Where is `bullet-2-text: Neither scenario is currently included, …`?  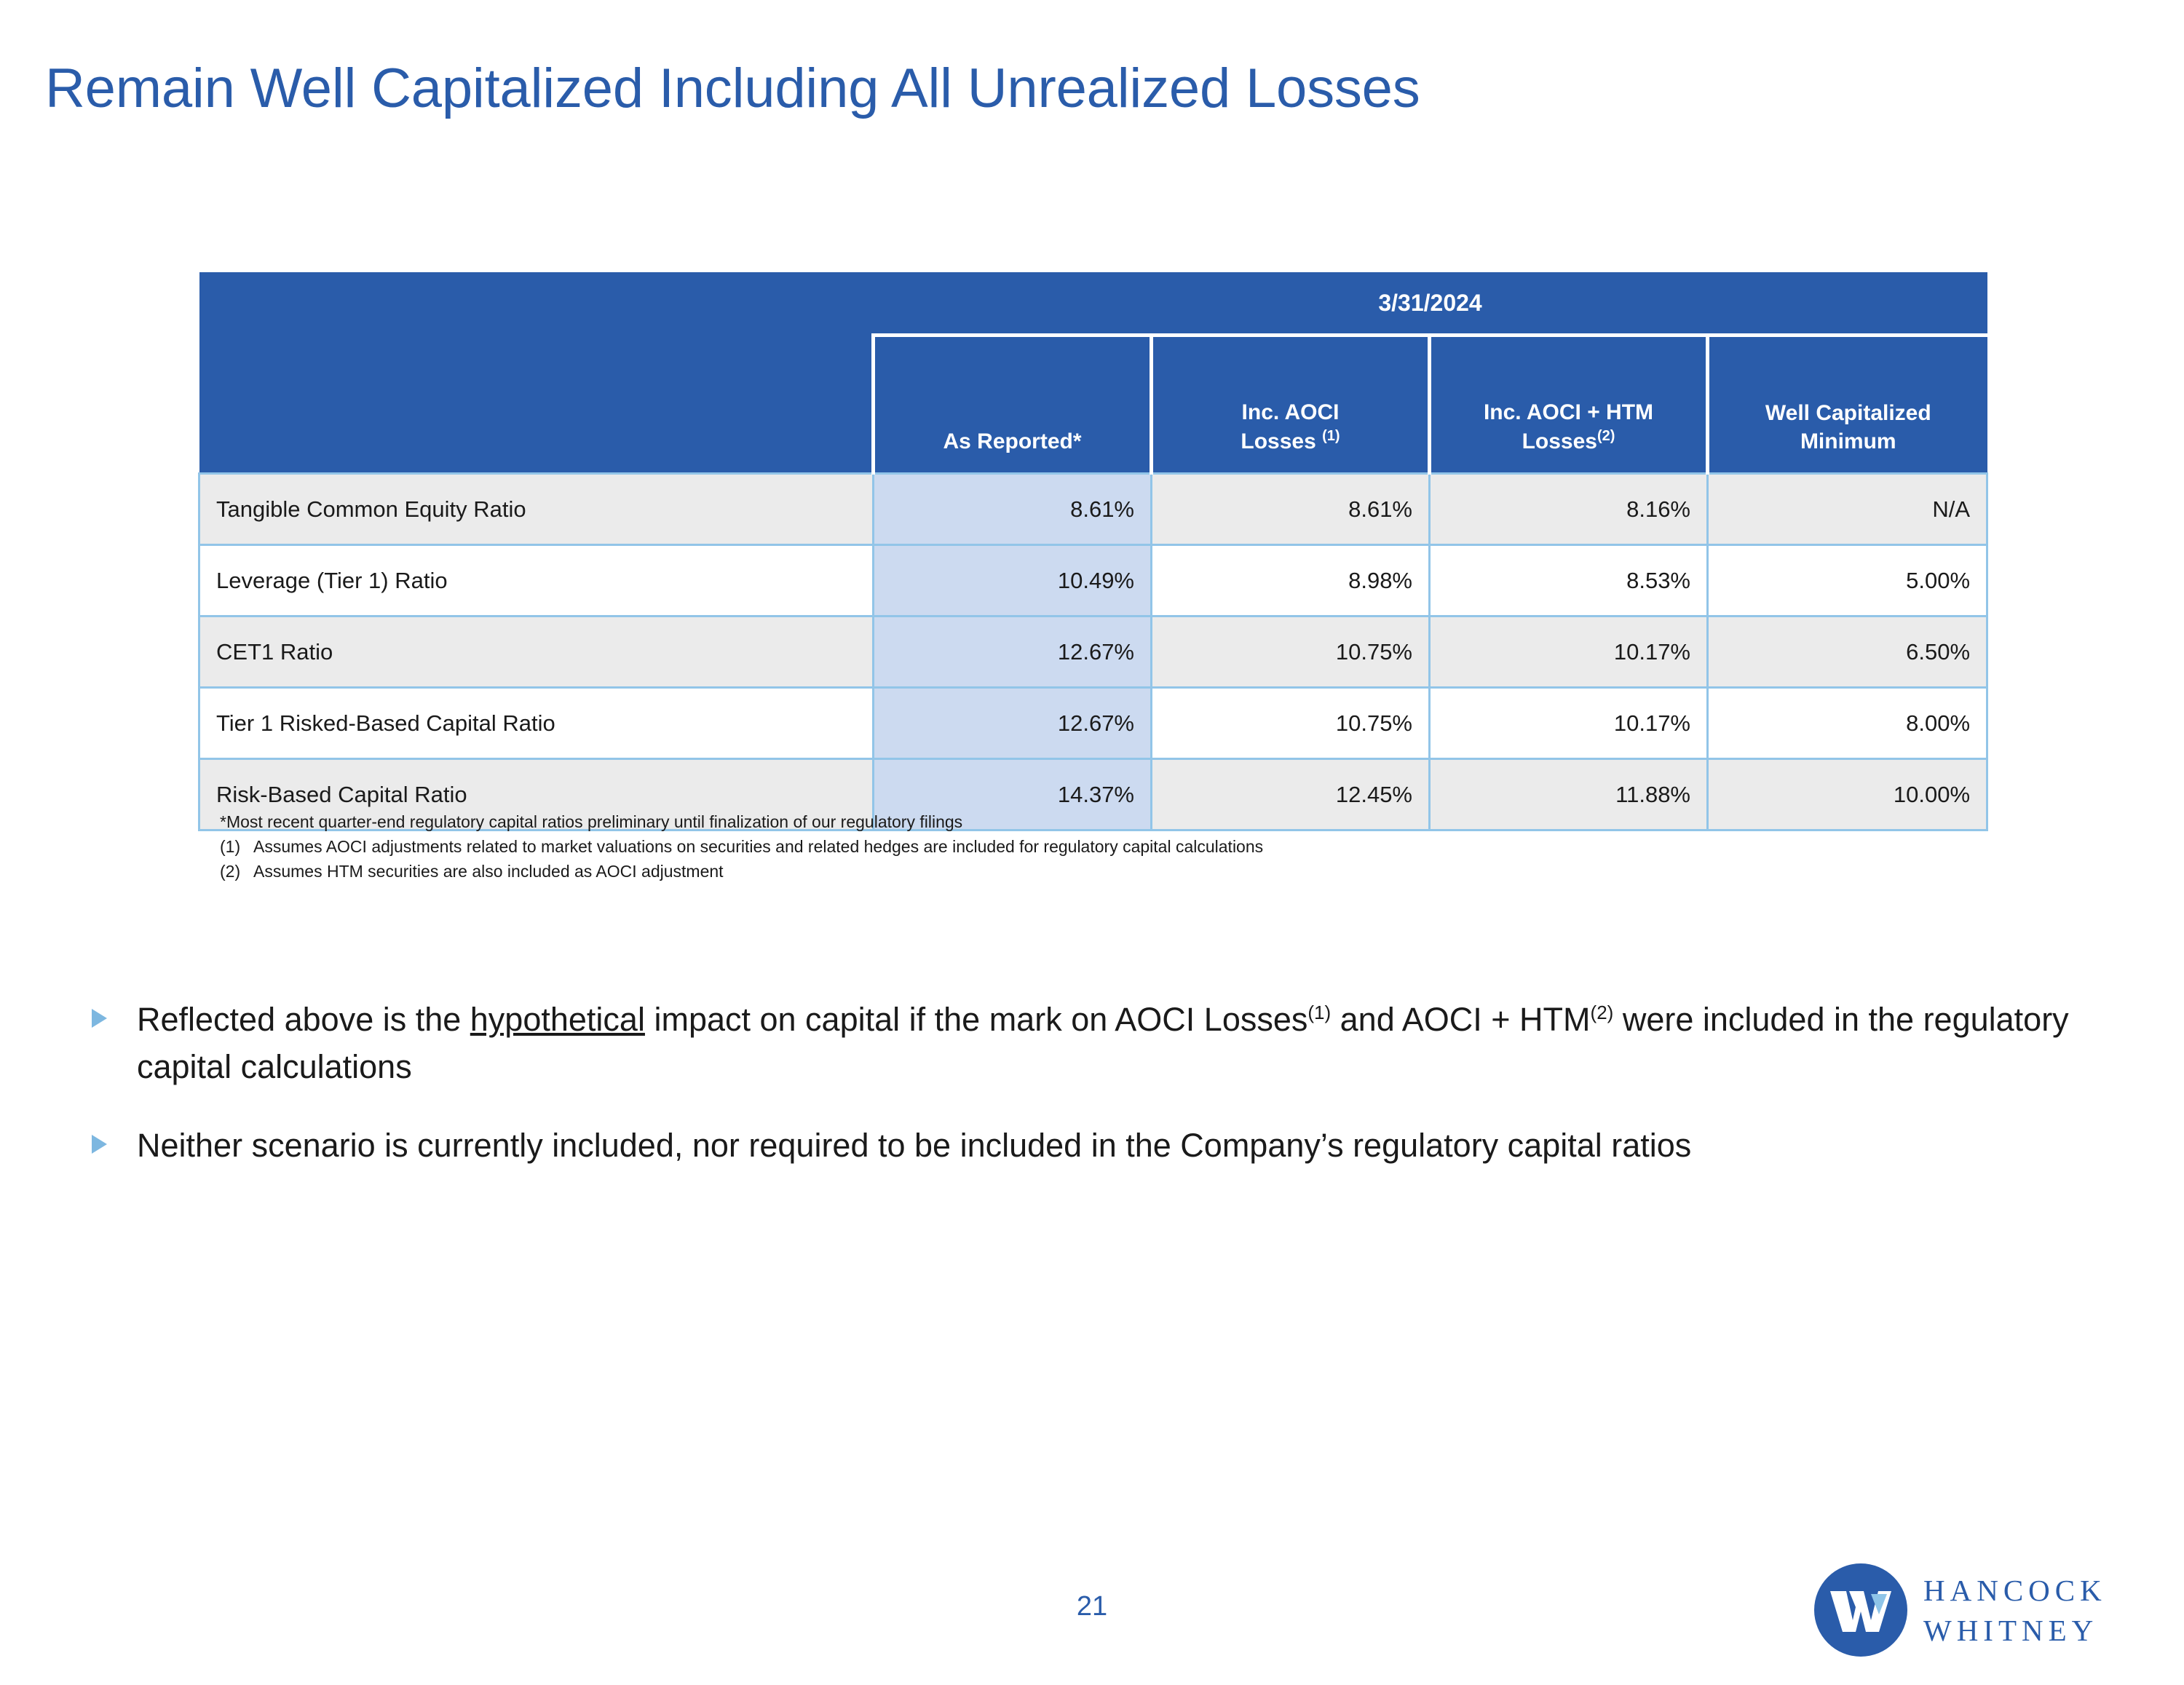 bullet-2-text: Neither scenario is currently included, … is located at coordinates (914, 1145).